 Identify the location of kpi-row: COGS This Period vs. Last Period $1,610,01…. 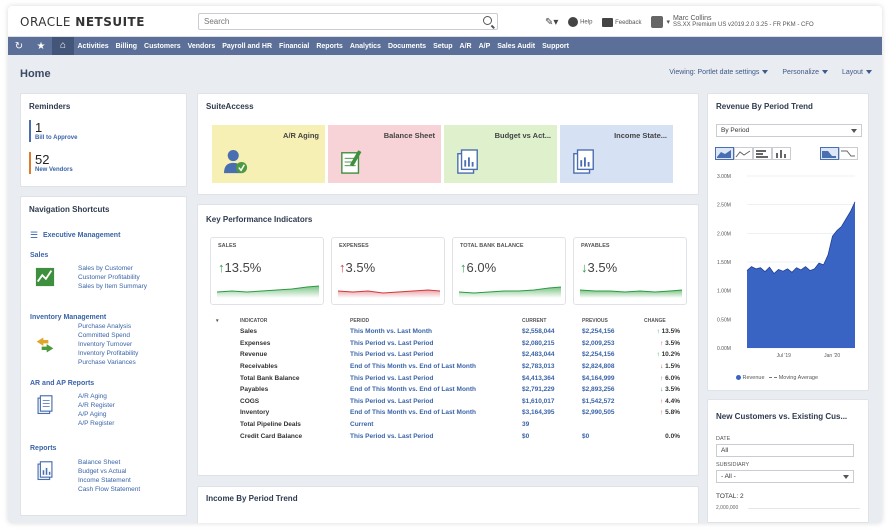
(451, 402).